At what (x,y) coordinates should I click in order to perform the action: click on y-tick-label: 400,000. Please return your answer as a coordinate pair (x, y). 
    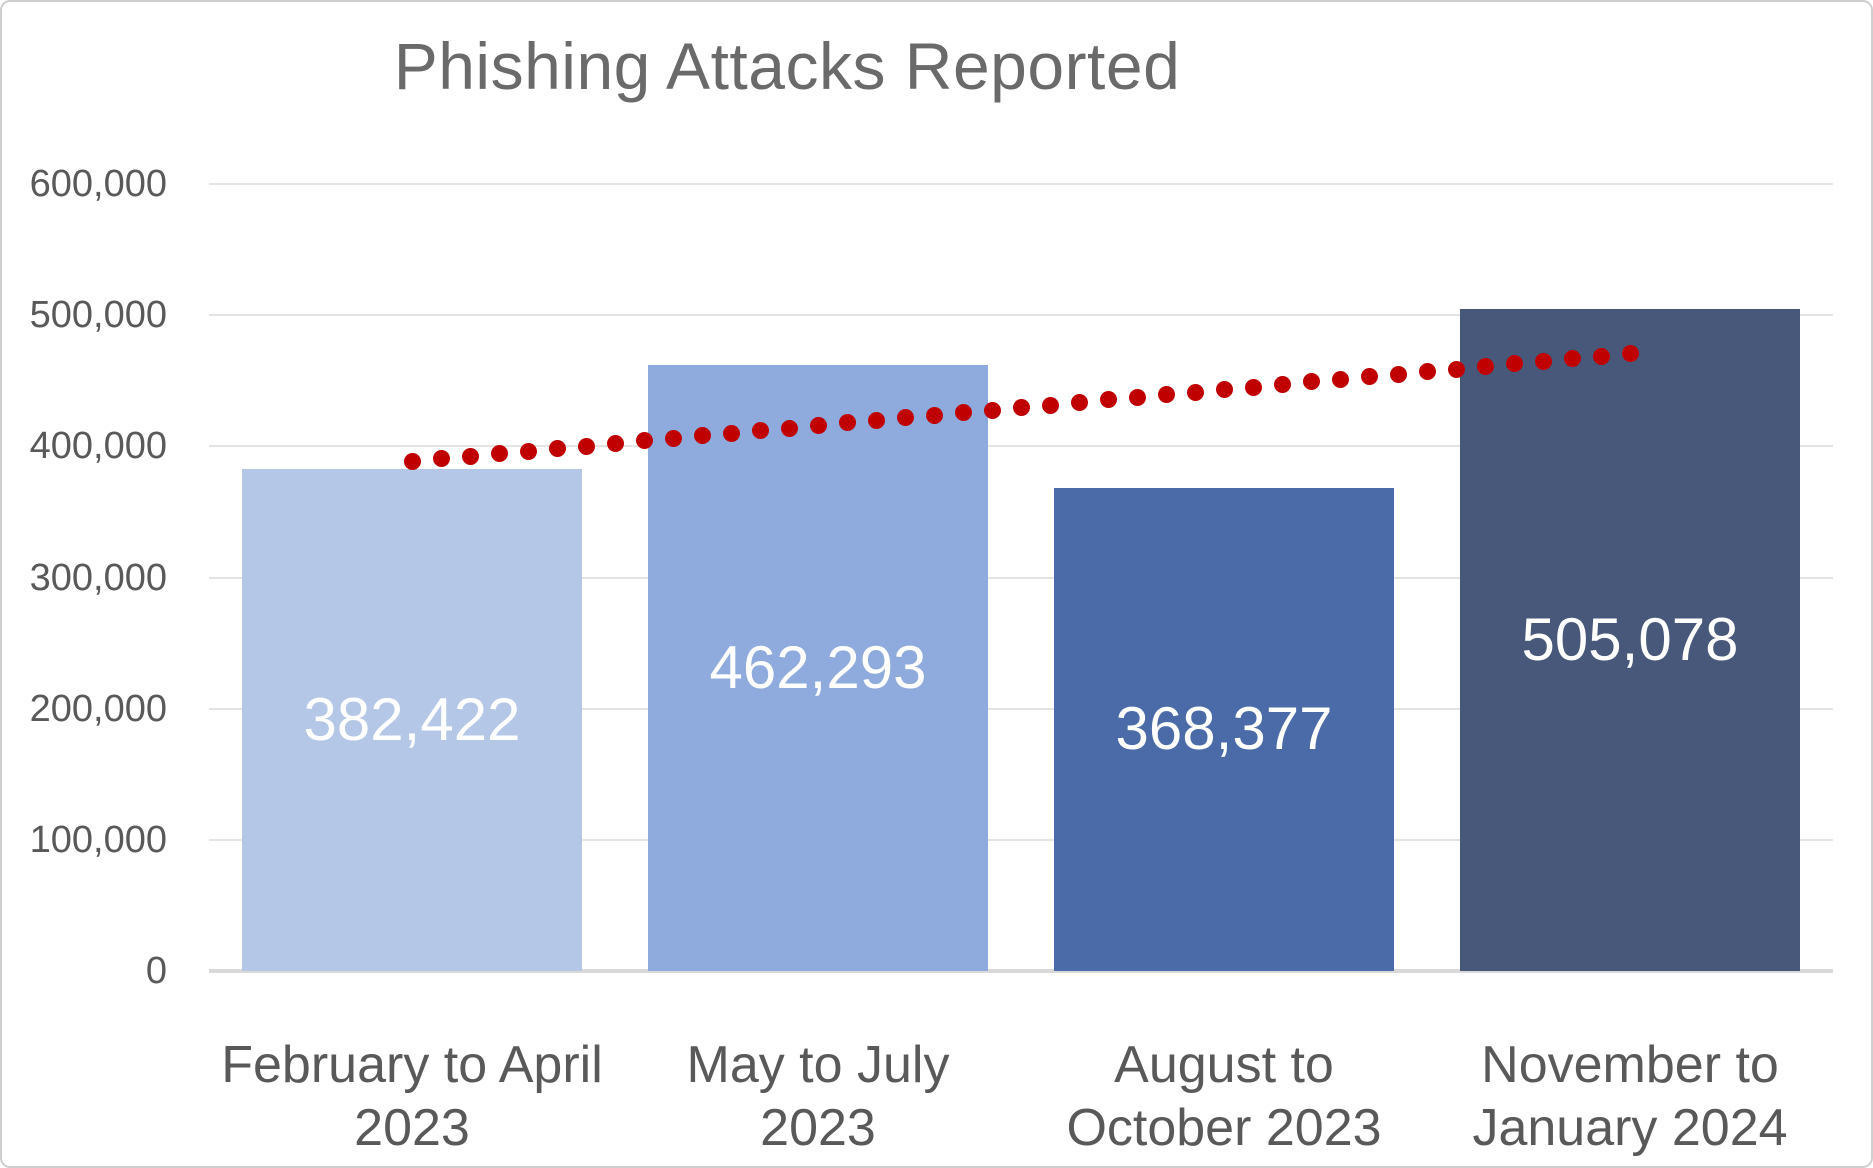
    Looking at the image, I should click on (98, 446).